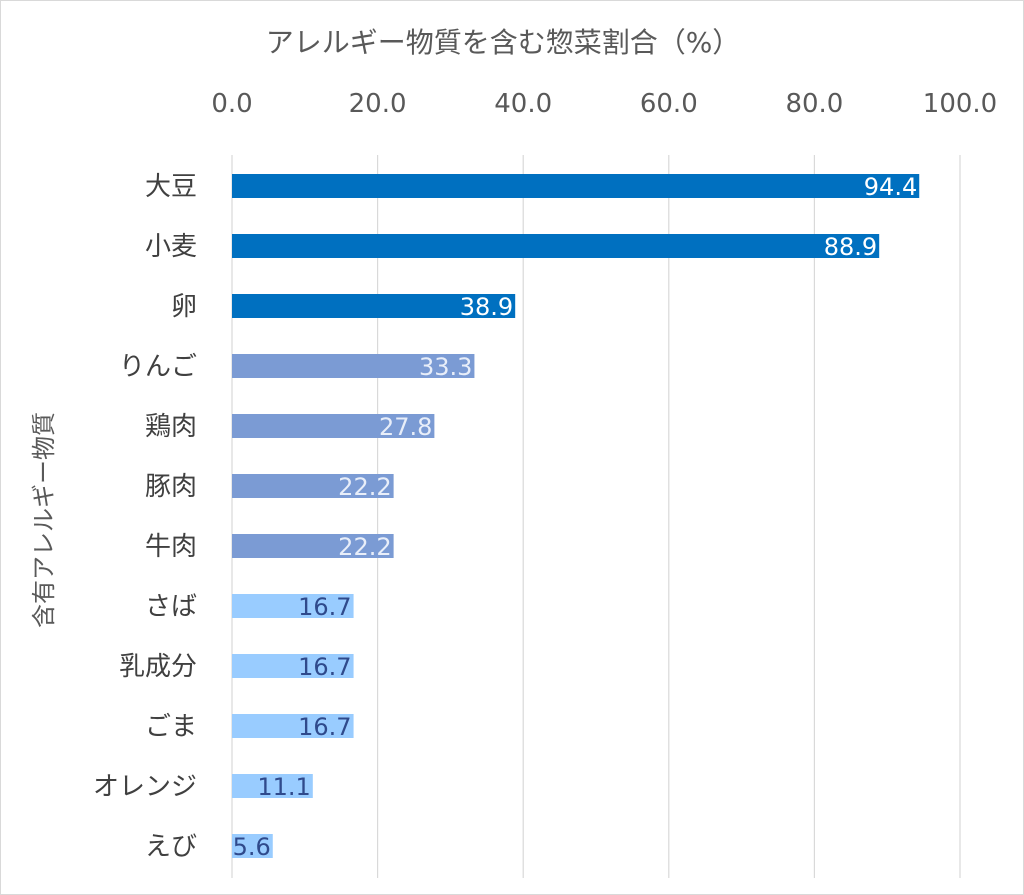 The width and height of the screenshot is (1024, 895). Describe the element at coordinates (405, 427) in the screenshot. I see `value-label: 27.8` at that location.